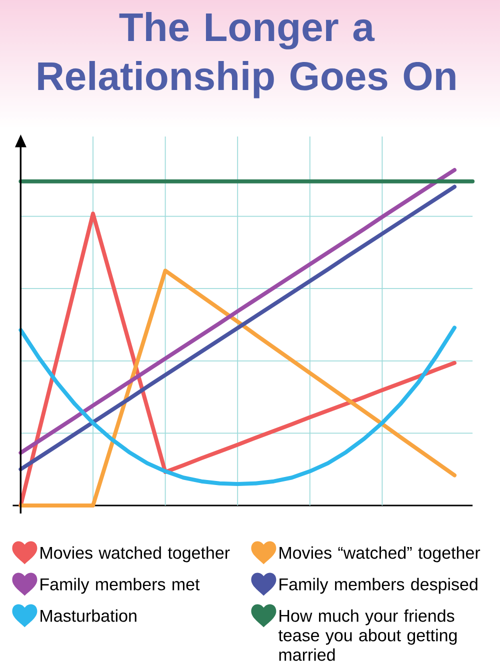 The image size is (500, 666). I want to click on legend-label: Masturbation, so click(88, 615).